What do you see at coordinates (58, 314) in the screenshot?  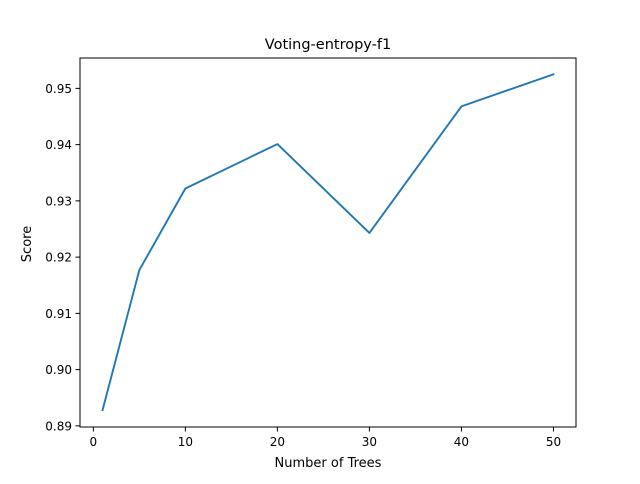 I see `y-tick-label: 0.91` at bounding box center [58, 314].